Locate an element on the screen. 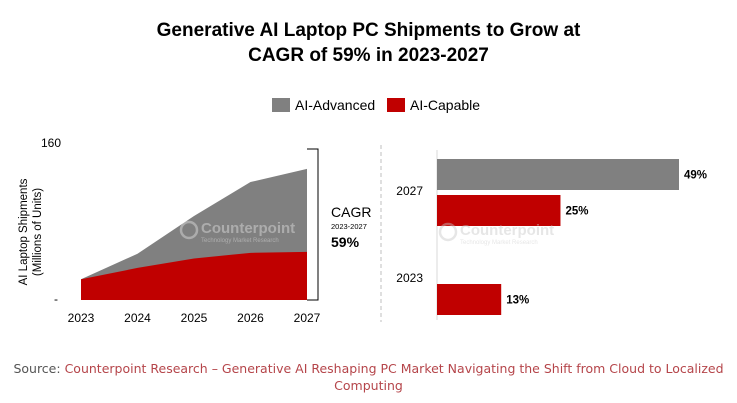 This screenshot has width=737, height=403. cagr-callout: CAGR 2023-2027 59% is located at coordinates (339, 224).